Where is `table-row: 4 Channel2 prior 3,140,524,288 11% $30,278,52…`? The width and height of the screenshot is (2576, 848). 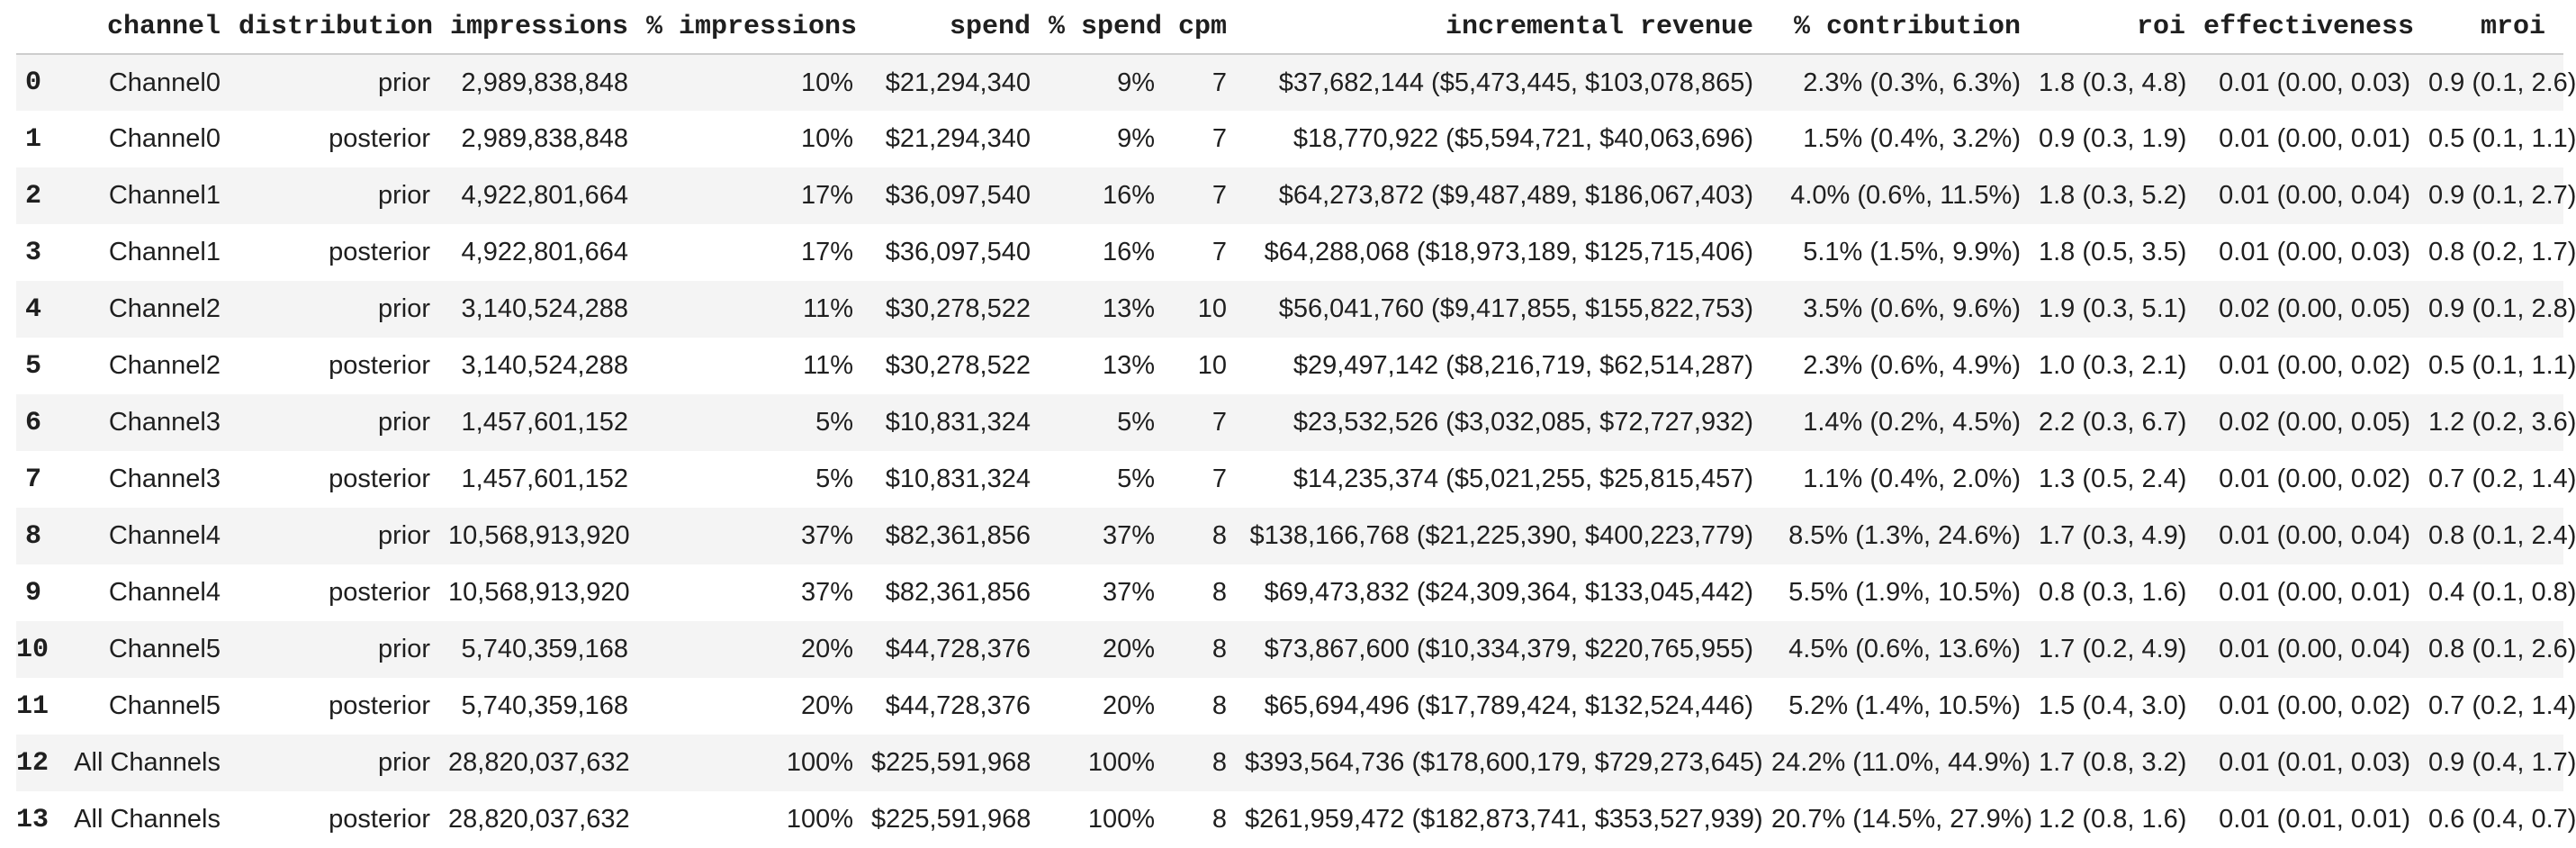 table-row: 4 Channel2 prior 3,140,524,288 11% $30,278,52… is located at coordinates (1296, 310).